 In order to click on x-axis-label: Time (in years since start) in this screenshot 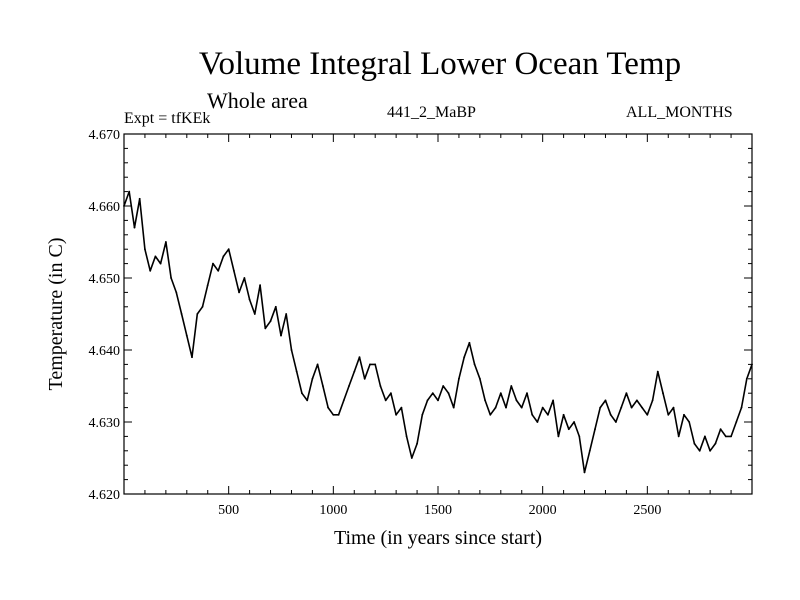, I will do `click(438, 538)`.